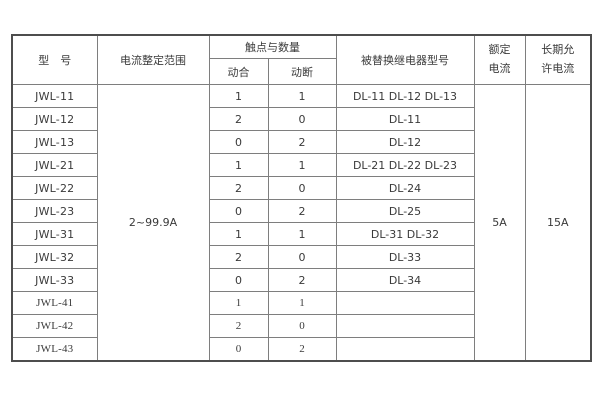 The image size is (600, 400). What do you see at coordinates (558, 59) in the screenshot?
I see `header-long-term-current: 长期允 许电流` at bounding box center [558, 59].